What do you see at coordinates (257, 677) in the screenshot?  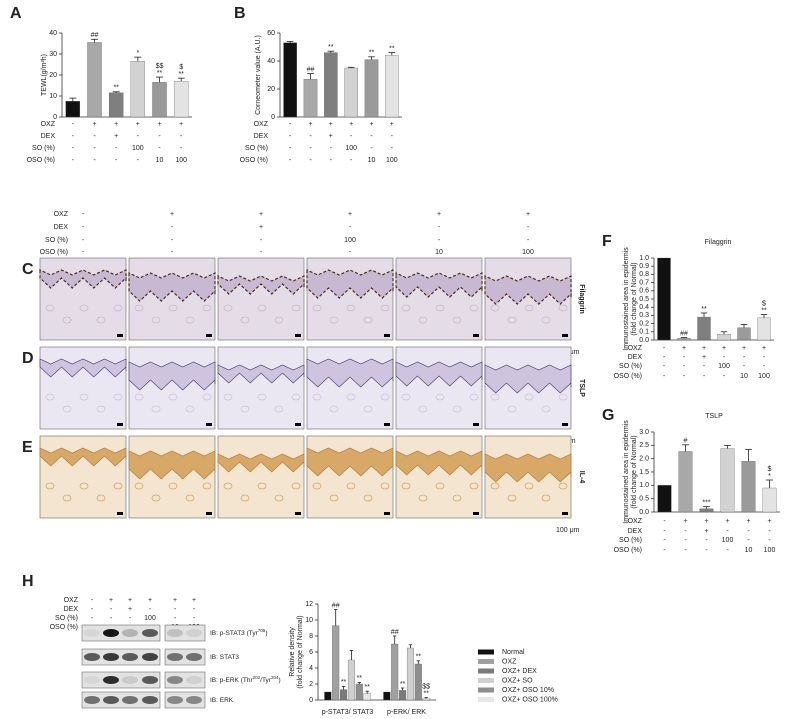 I see `blot-label-part: 202` at bounding box center [257, 677].